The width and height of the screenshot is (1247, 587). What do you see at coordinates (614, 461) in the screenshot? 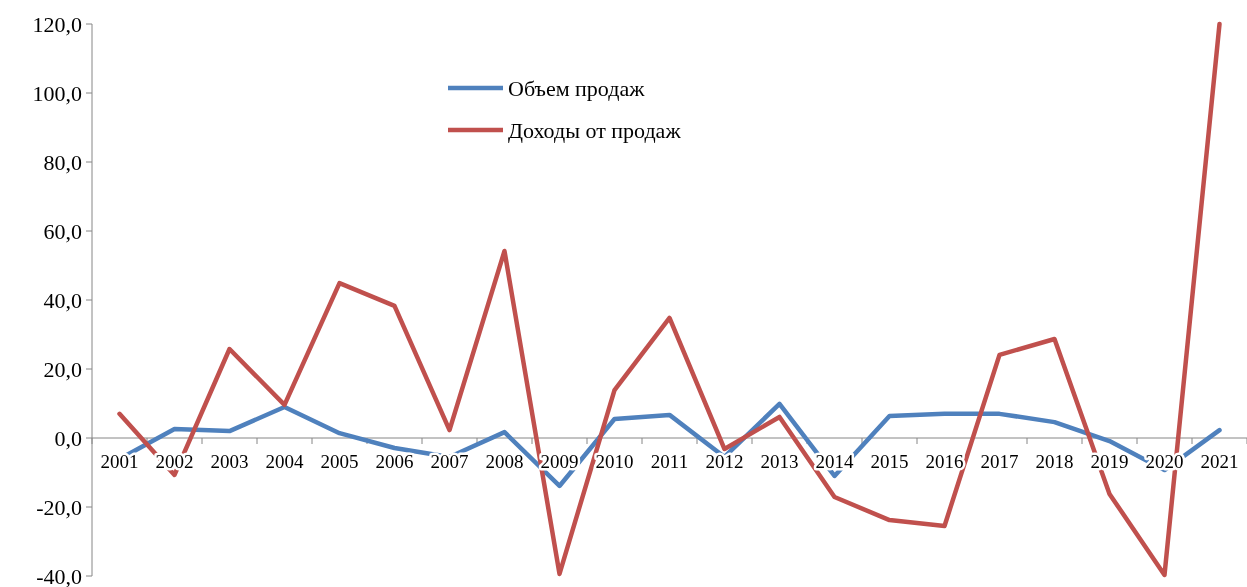
I see `x-tick-label: 2010` at bounding box center [614, 461].